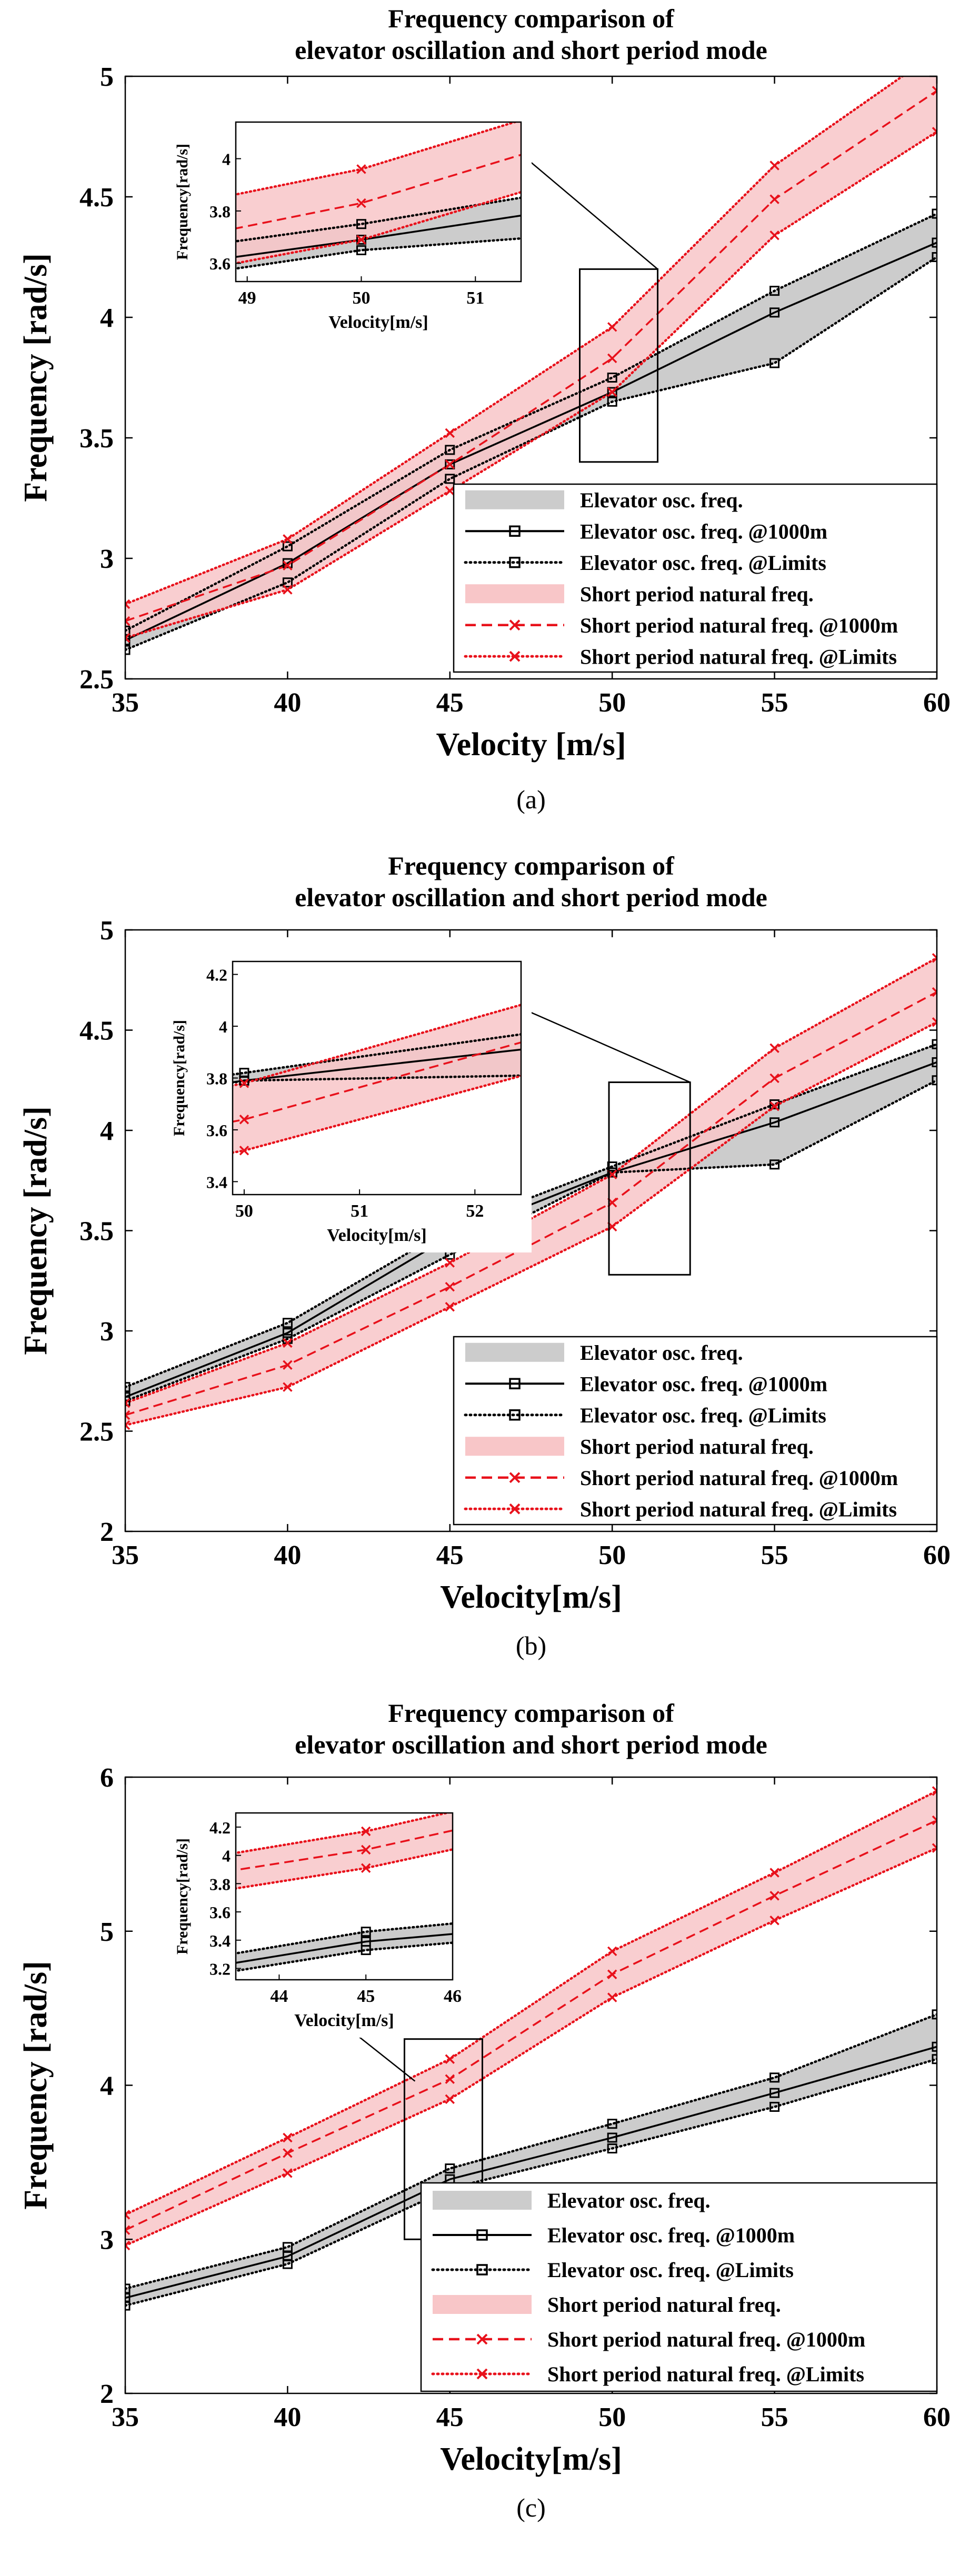  I want to click on x-tick-label: 35, so click(125, 1555).